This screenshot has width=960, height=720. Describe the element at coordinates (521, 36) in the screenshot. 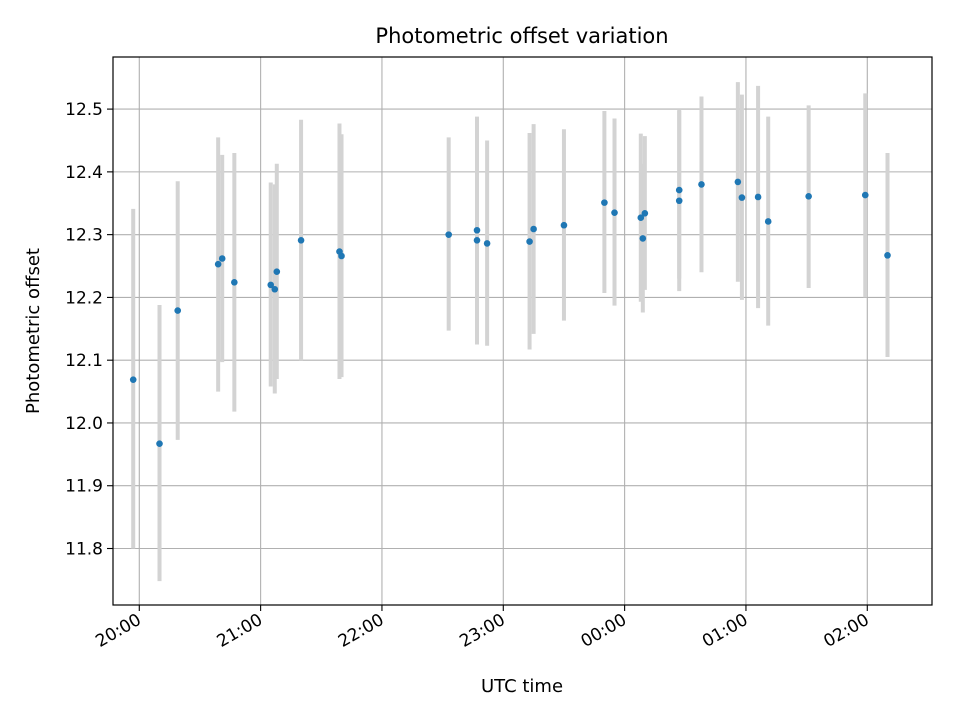

I see `chart-title: Photometric offset variation` at that location.